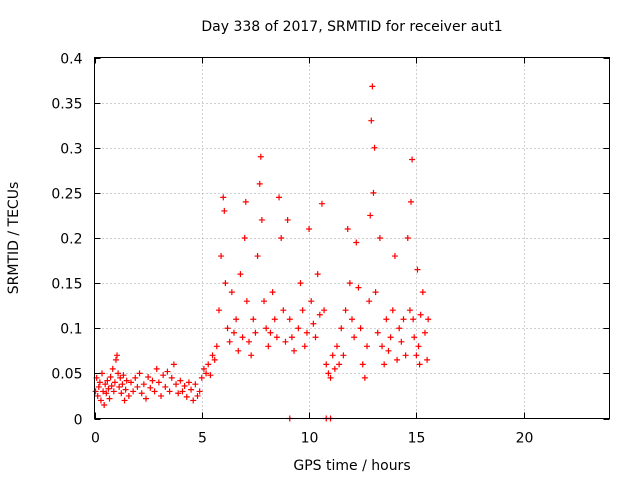 This screenshot has width=640, height=480. I want to click on x-tick-label: 20, so click(525, 439).